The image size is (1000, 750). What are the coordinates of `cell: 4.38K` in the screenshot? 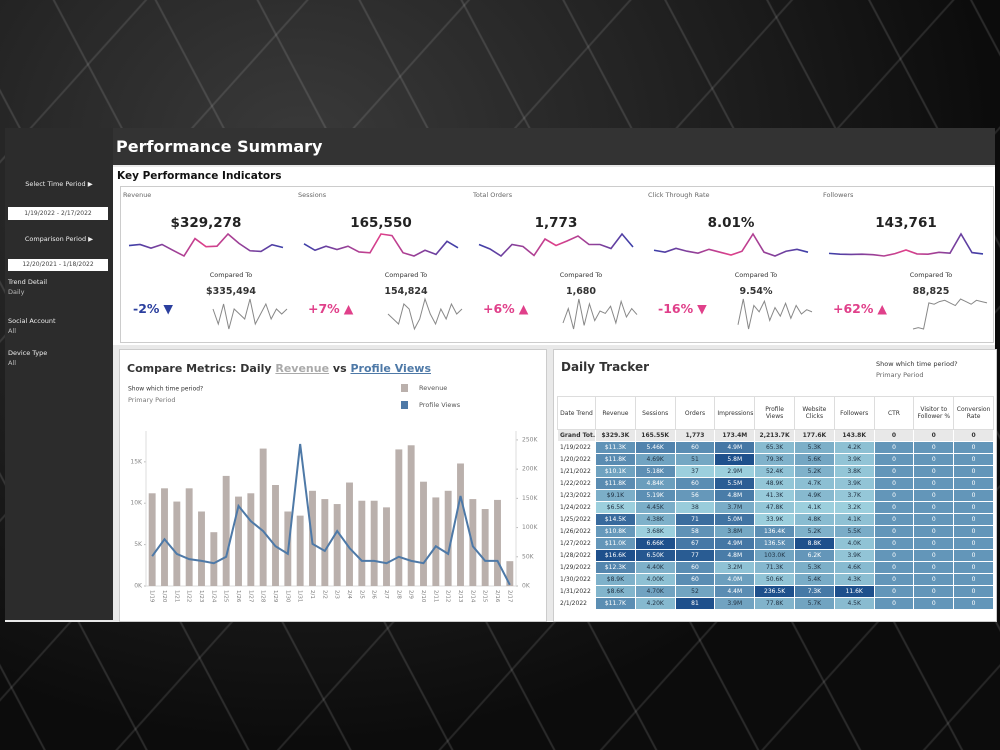 It's located at (655, 519).